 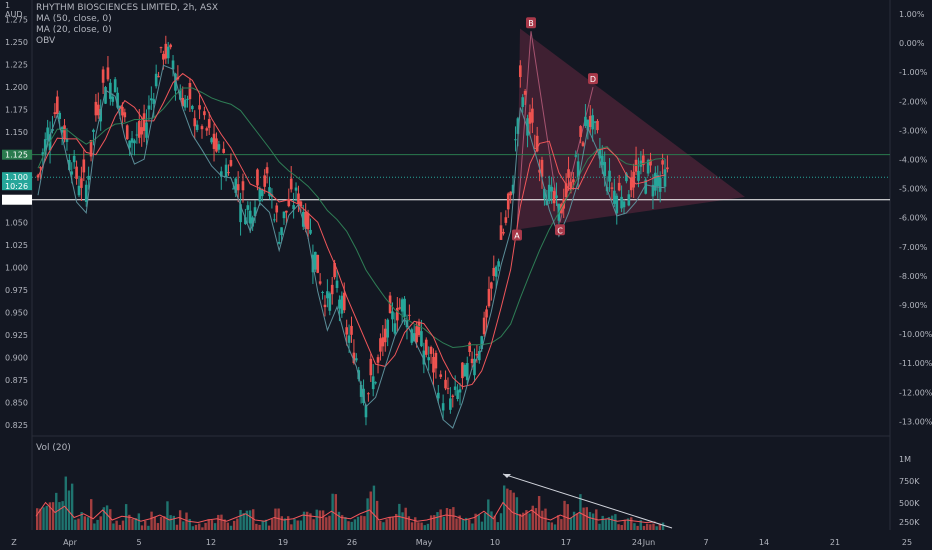 What do you see at coordinates (913, 218) in the screenshot?
I see `right-axis-tick: -6.00%` at bounding box center [913, 218].